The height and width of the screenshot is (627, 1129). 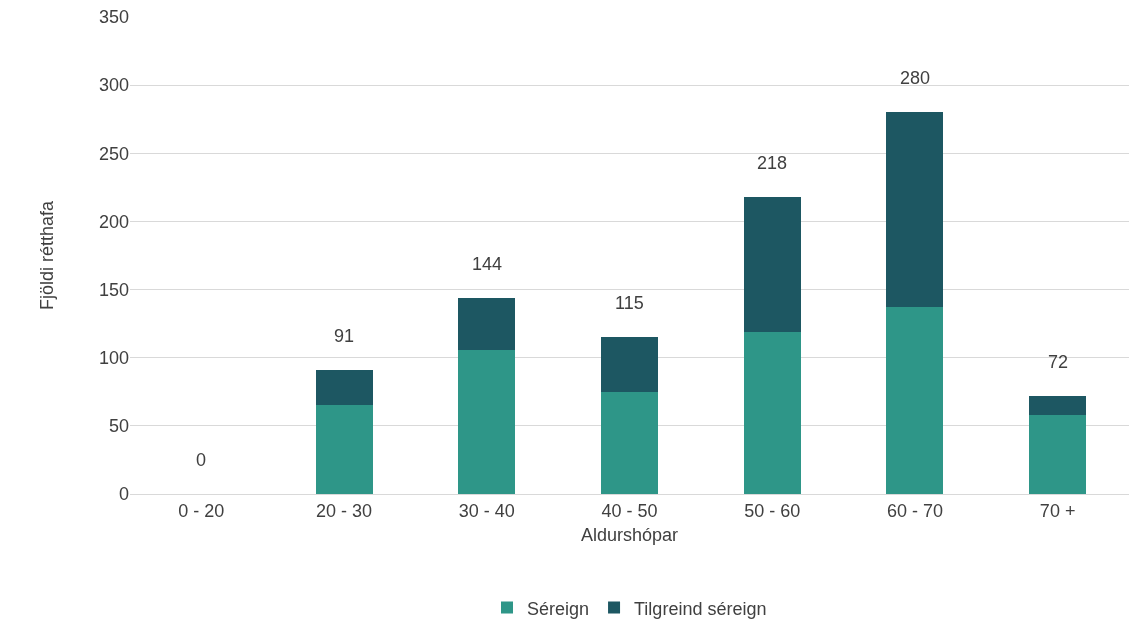 I want to click on y-tick-label: 150, so click(x=113, y=289).